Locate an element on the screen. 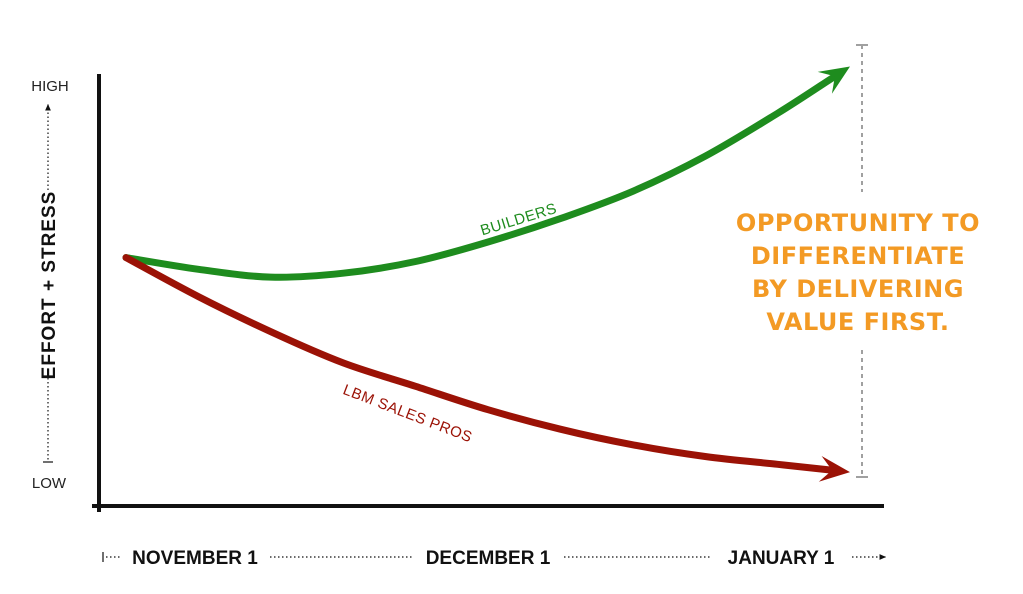 This screenshot has width=1023, height=594. callout-line-3: BY DELIVERING is located at coordinates (858, 289).